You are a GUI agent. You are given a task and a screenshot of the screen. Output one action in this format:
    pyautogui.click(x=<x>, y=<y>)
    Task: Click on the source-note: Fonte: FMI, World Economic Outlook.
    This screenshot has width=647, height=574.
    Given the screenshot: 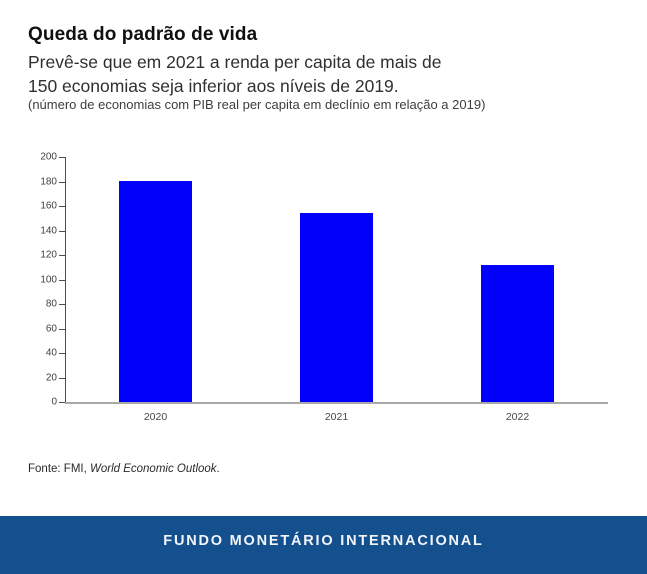 What is the action you would take?
    pyautogui.click(x=124, y=469)
    